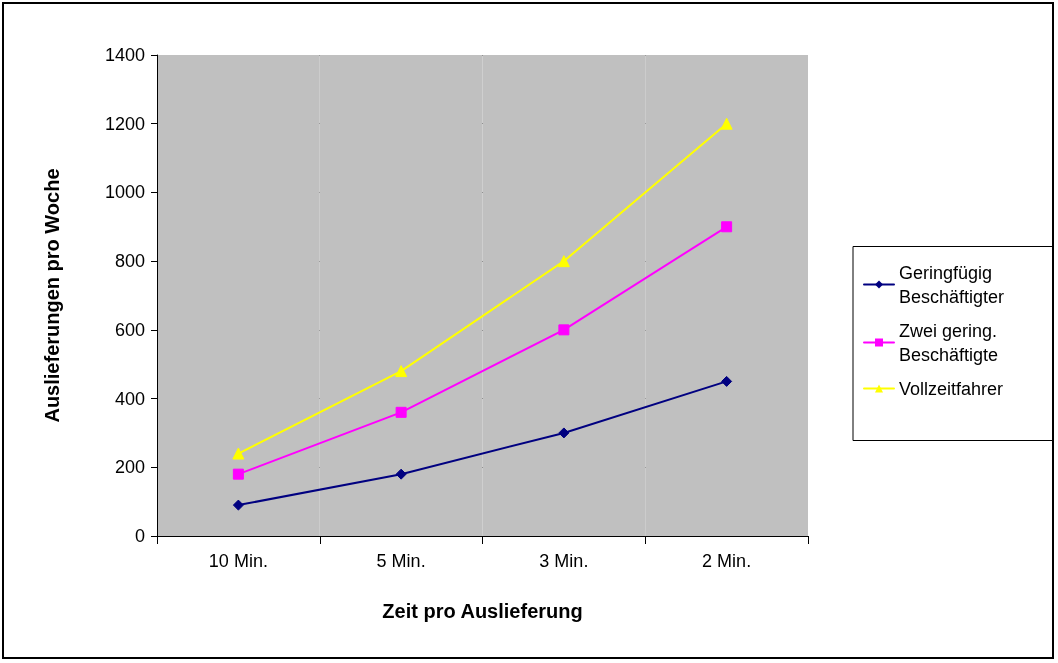 This screenshot has height=663, width=1058. Describe the element at coordinates (129, 329) in the screenshot. I see `y-tick-label: 600` at that location.